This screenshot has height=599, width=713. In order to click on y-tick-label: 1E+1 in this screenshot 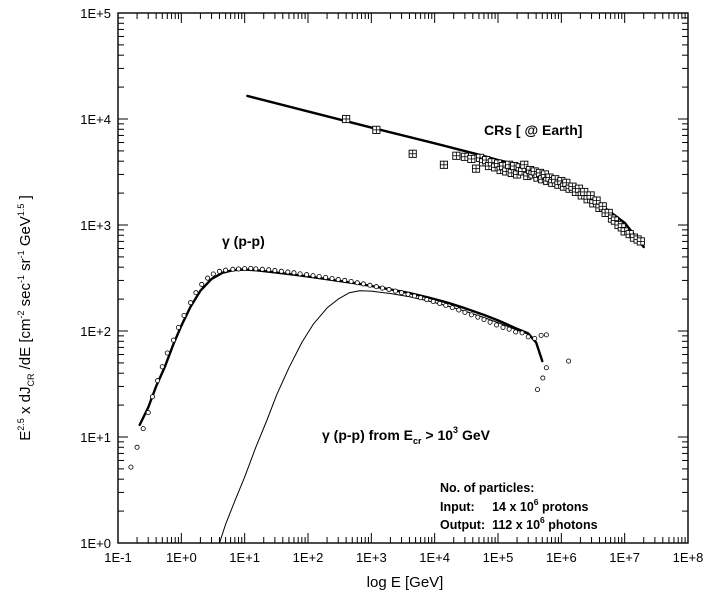, I will do `click(95, 437)`.